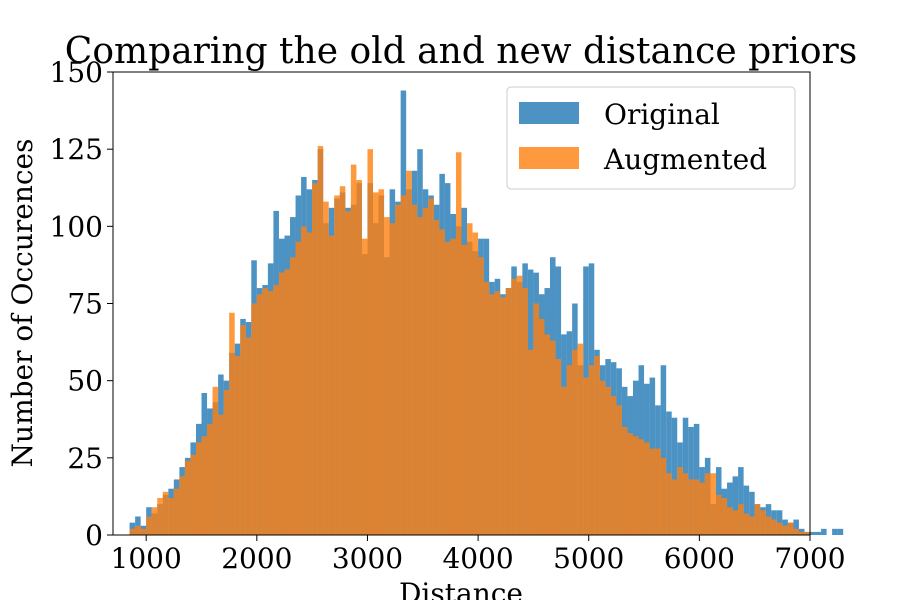  Describe the element at coordinates (809, 558) in the screenshot. I see `x-tick-label: 7000` at that location.